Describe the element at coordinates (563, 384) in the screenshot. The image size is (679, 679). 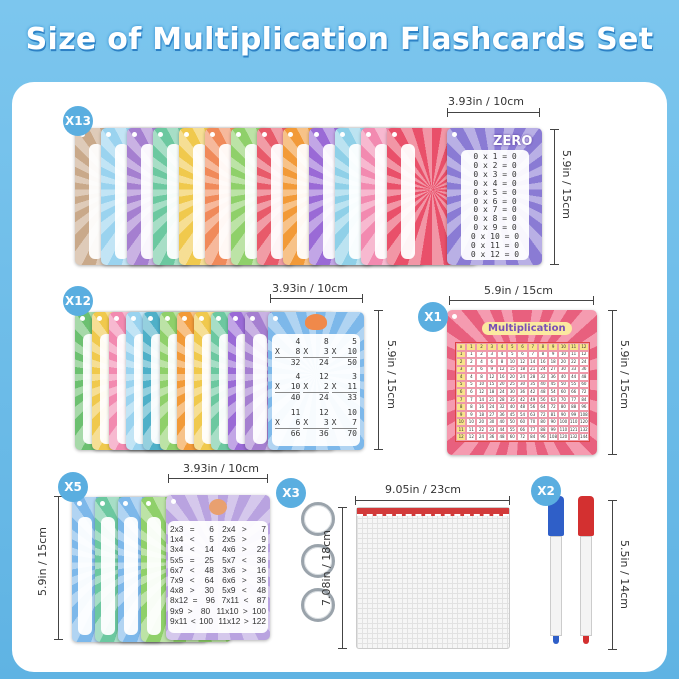
I see `grid-cell: 50` at that location.